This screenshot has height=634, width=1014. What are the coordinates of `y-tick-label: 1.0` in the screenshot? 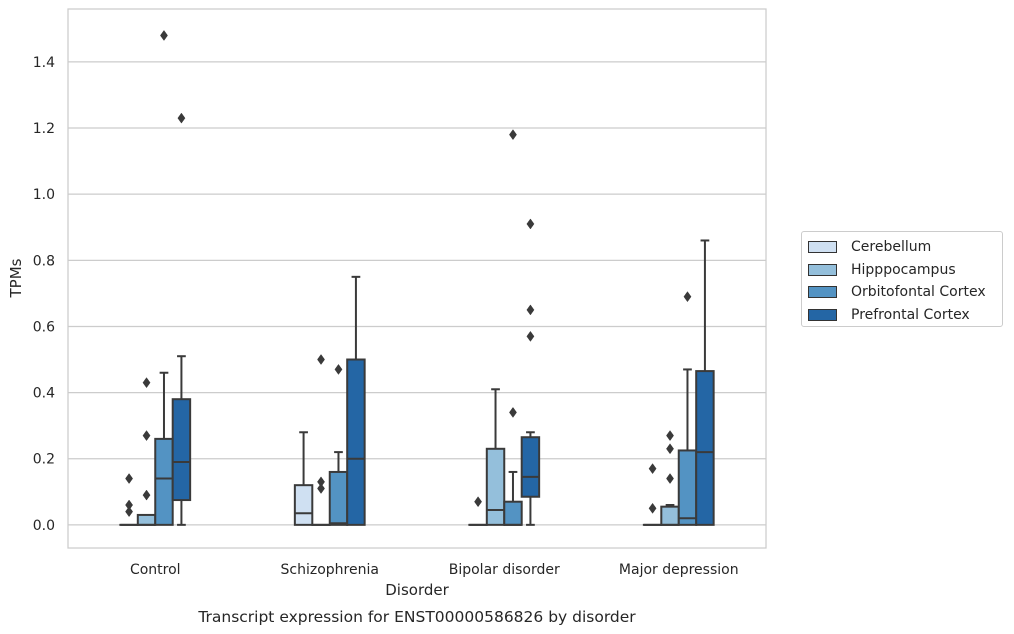 It's located at (44, 195).